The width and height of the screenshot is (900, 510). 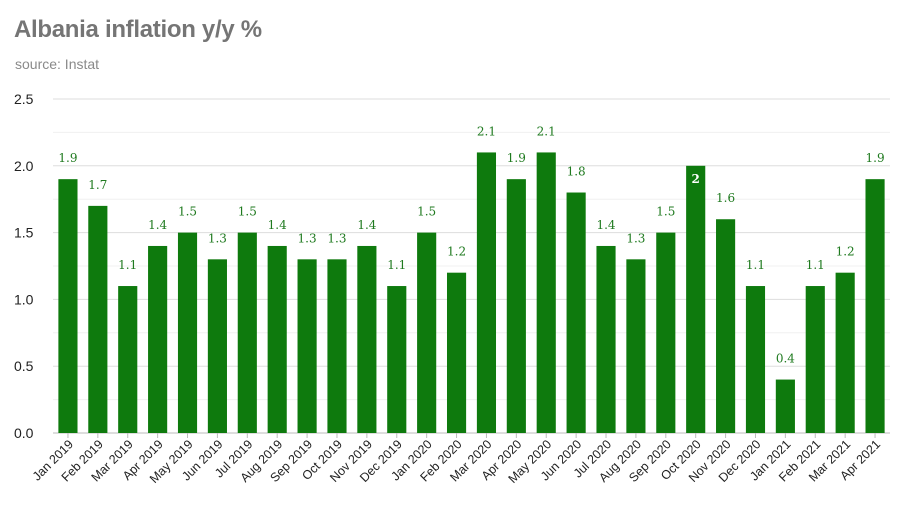 I want to click on y-tick-label: 1.0, so click(x=24, y=299).